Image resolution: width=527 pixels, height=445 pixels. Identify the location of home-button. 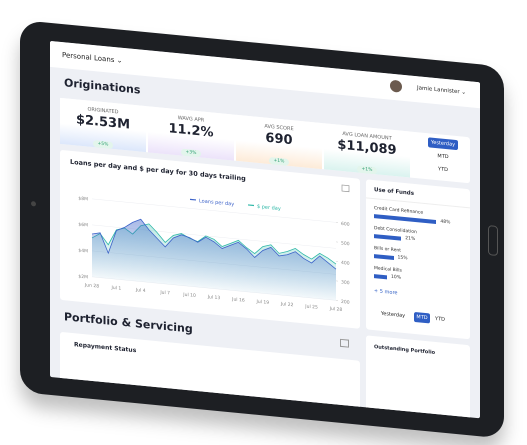
(493, 241).